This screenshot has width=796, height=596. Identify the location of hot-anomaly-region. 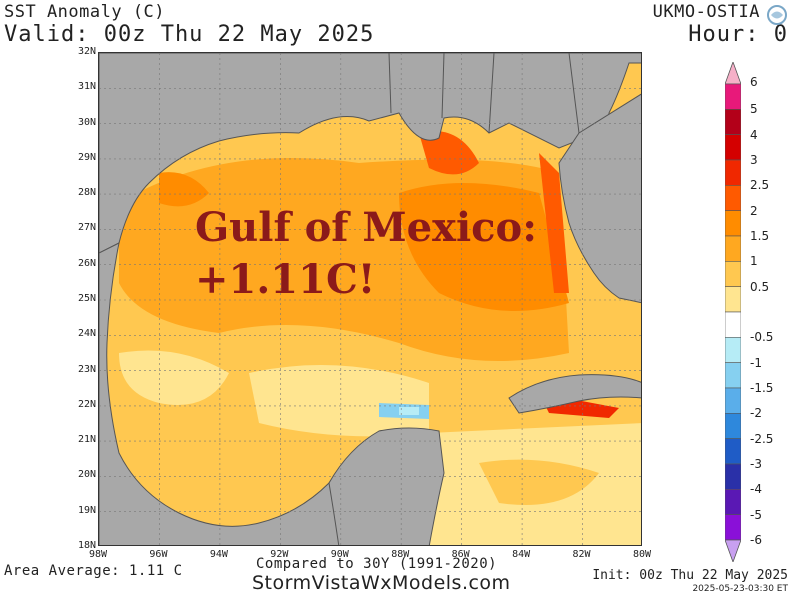
(484, 247).